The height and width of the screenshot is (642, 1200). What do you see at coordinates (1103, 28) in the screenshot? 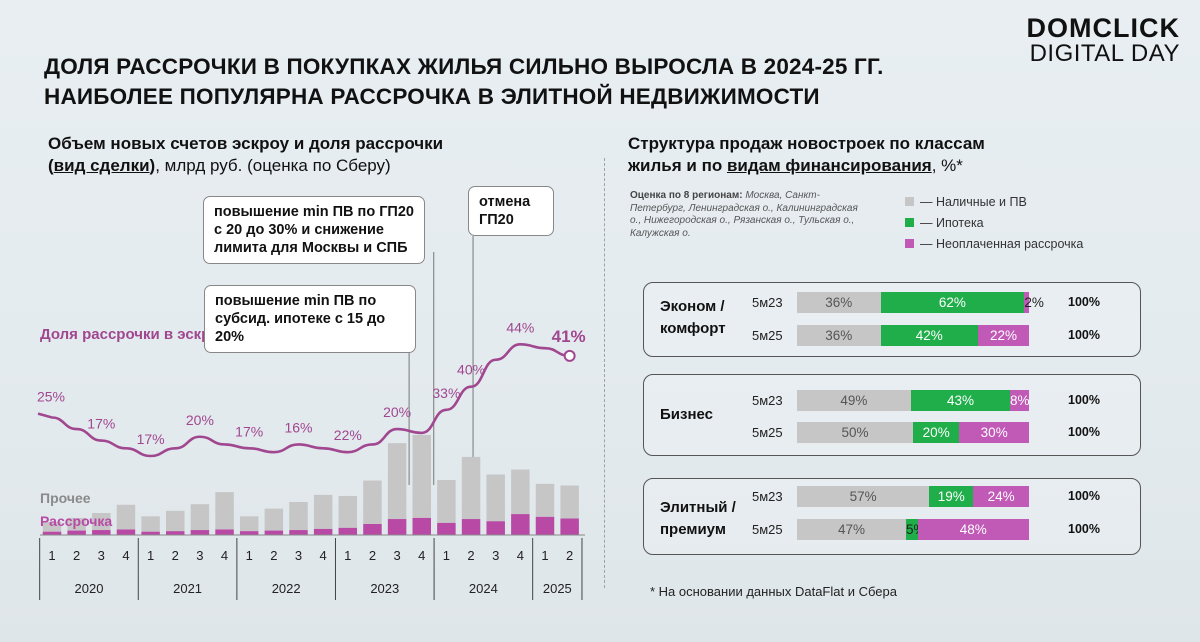
I see `logo-line-1: DOMCLICK` at bounding box center [1103, 28].